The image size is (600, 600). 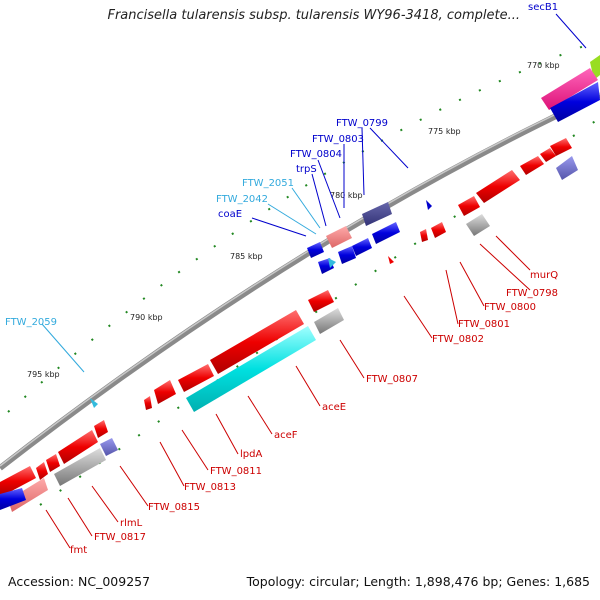 I want to click on blue-marker-small, so click(x=429, y=205).